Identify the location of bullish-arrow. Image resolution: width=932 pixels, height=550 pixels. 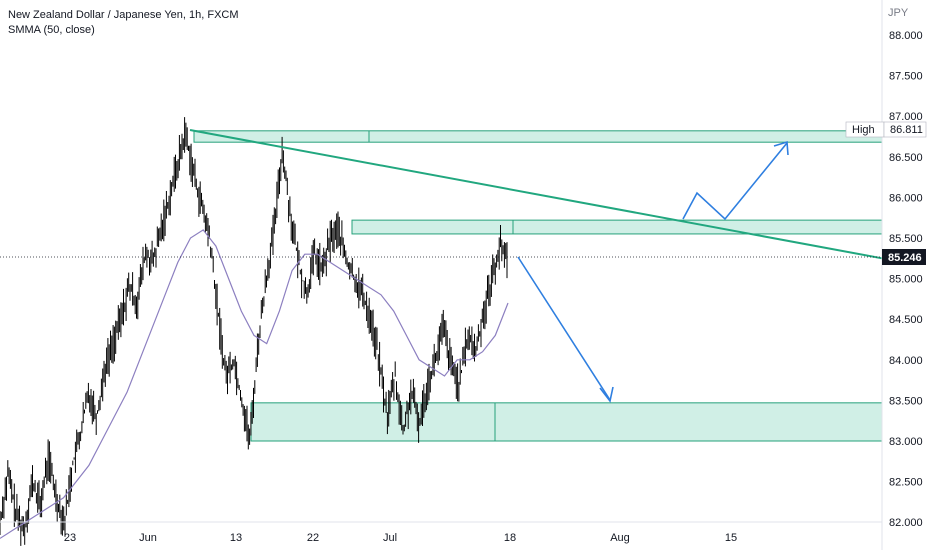
(735, 181).